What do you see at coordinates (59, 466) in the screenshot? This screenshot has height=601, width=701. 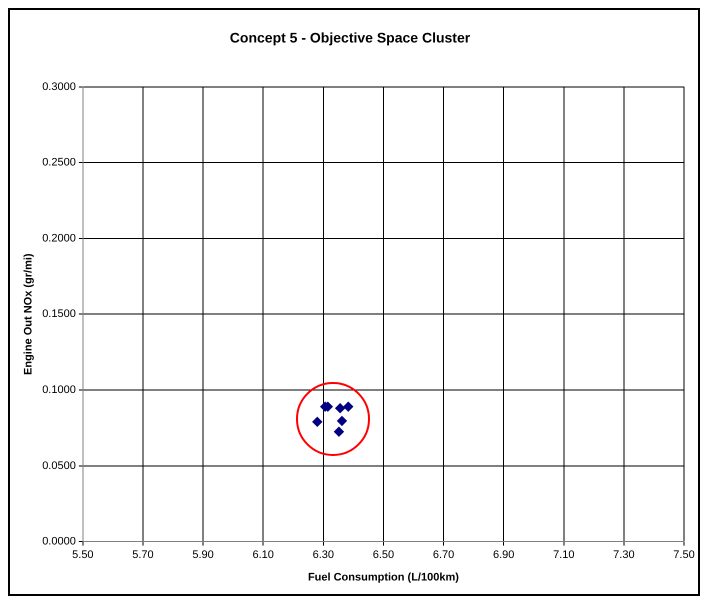 I see `y-tick-label: 0.0500` at bounding box center [59, 466].